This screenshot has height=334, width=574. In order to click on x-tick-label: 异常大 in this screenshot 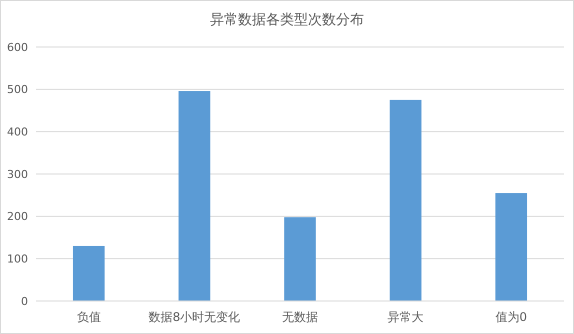, I will do `click(406, 317)`.